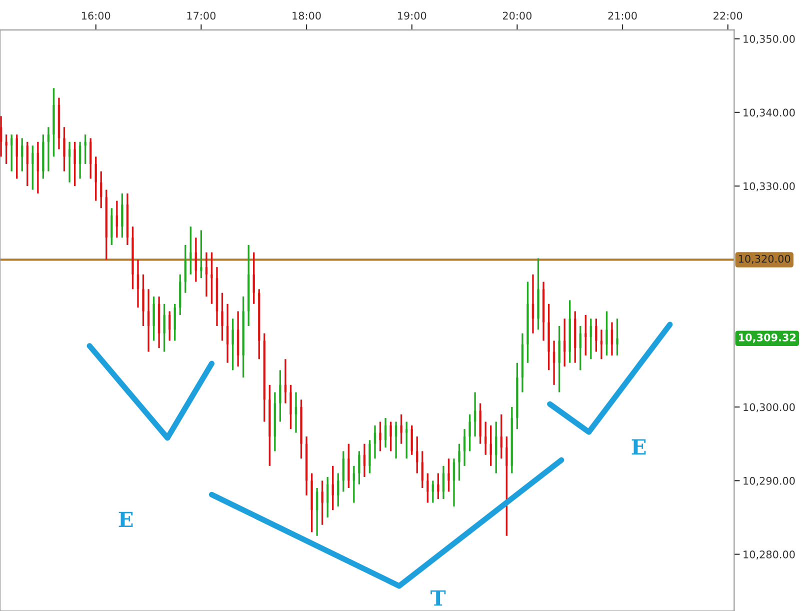  What do you see at coordinates (412, 16) in the screenshot?
I see `x-tick-label: 19:00` at bounding box center [412, 16].